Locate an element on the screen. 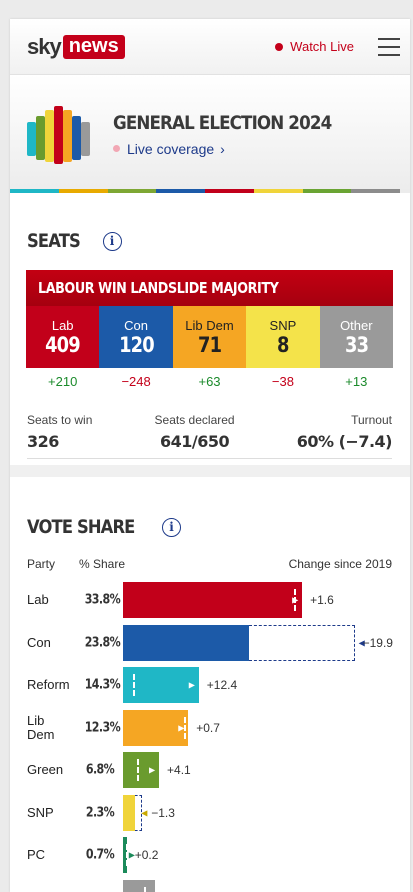  stat-value: 641/650 is located at coordinates (194, 441).